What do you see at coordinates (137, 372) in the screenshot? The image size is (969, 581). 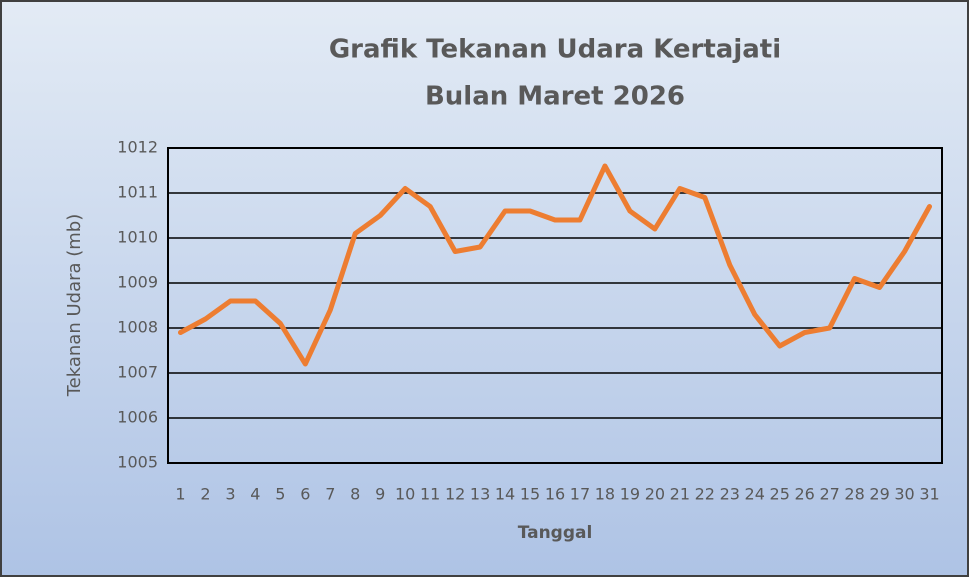 I see `y-tick-label: 1007` at bounding box center [137, 372].